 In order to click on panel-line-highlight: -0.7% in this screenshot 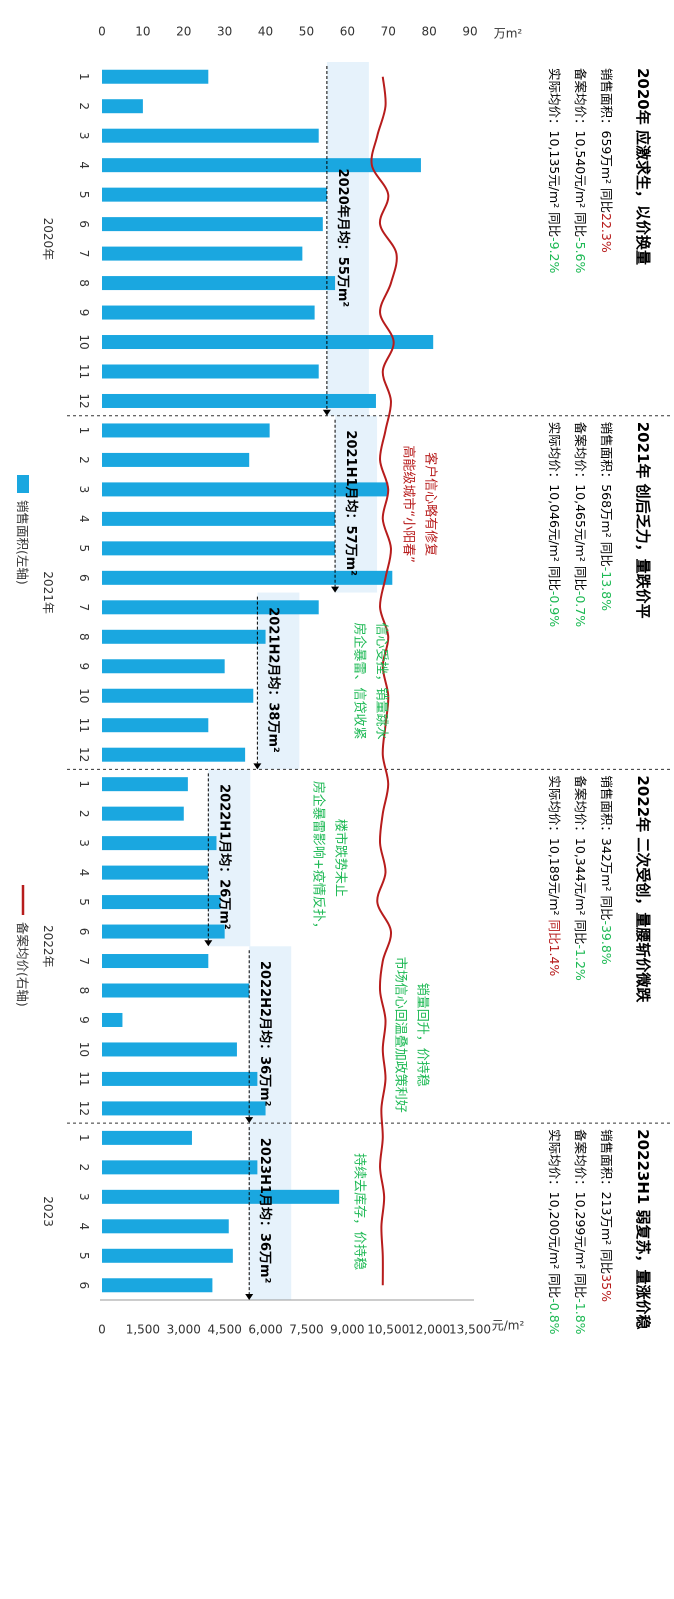, I will do `click(580, 609)`.